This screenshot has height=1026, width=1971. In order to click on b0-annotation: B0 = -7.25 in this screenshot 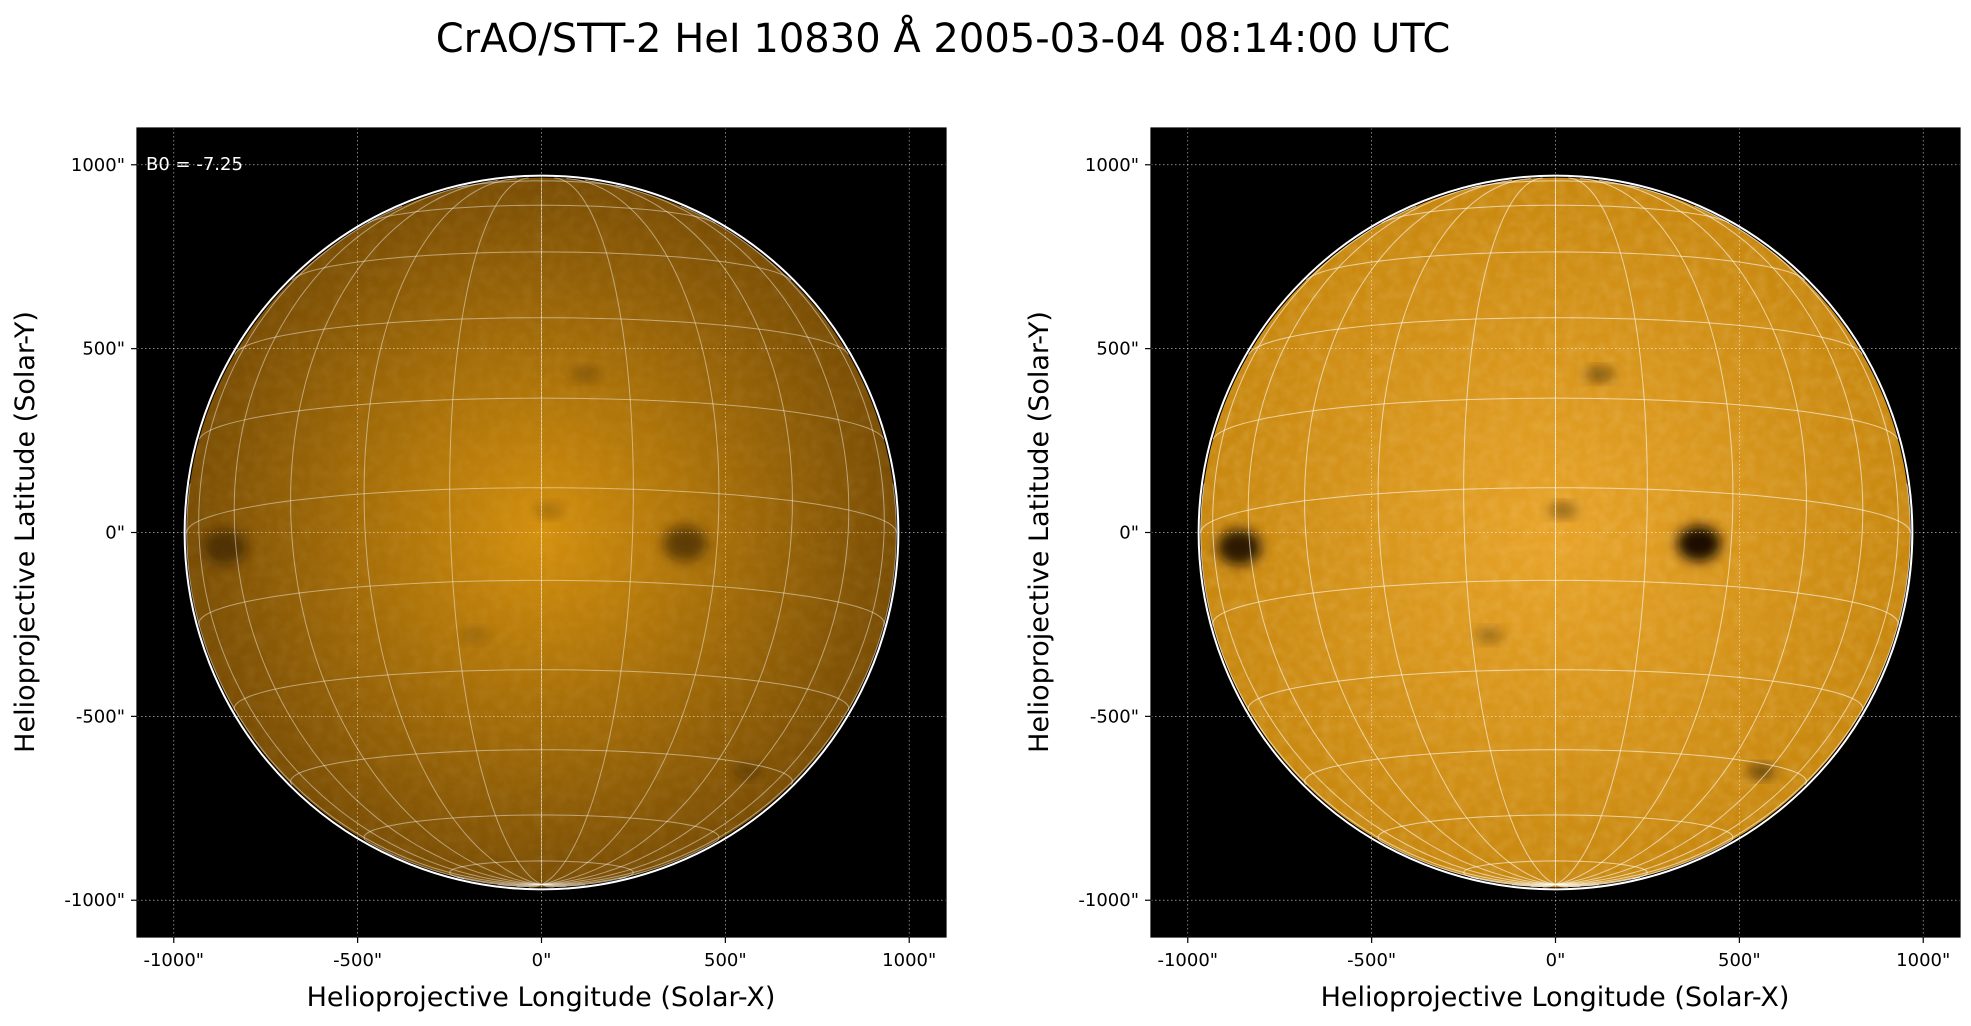, I will do `click(194, 164)`.